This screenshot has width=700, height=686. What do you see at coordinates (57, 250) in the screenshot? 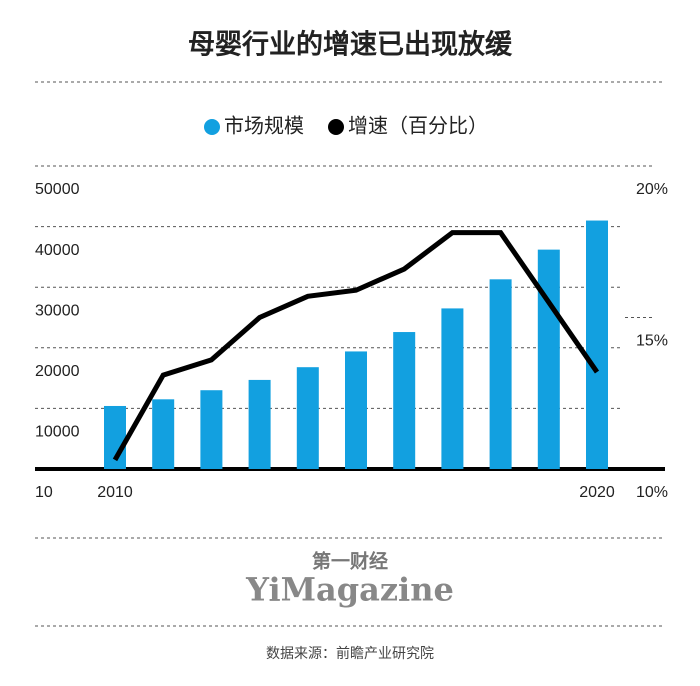
I see `y-tick-label: 40000` at bounding box center [57, 250].